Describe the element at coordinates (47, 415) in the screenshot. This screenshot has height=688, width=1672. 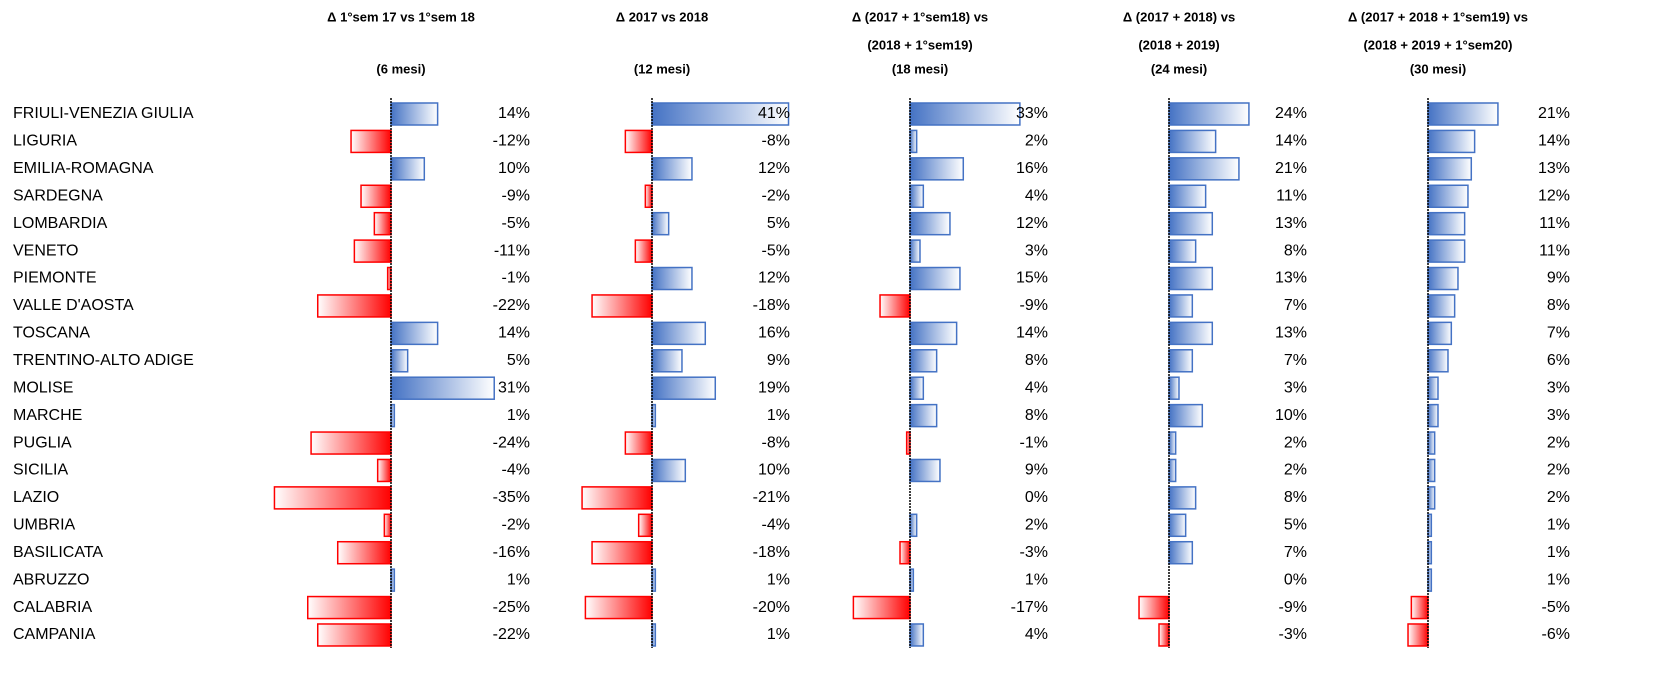
I see `category-label: MARCHE` at that location.